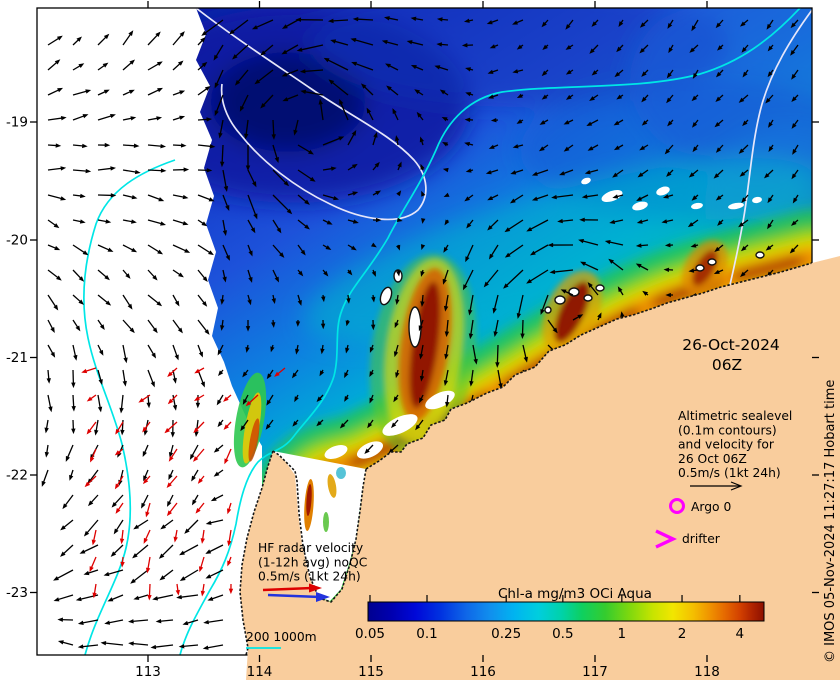  Describe the element at coordinates (575, 594) in the screenshot. I see `colorbar-title: Chl-a mg/m3 OCi Aqua` at that location.